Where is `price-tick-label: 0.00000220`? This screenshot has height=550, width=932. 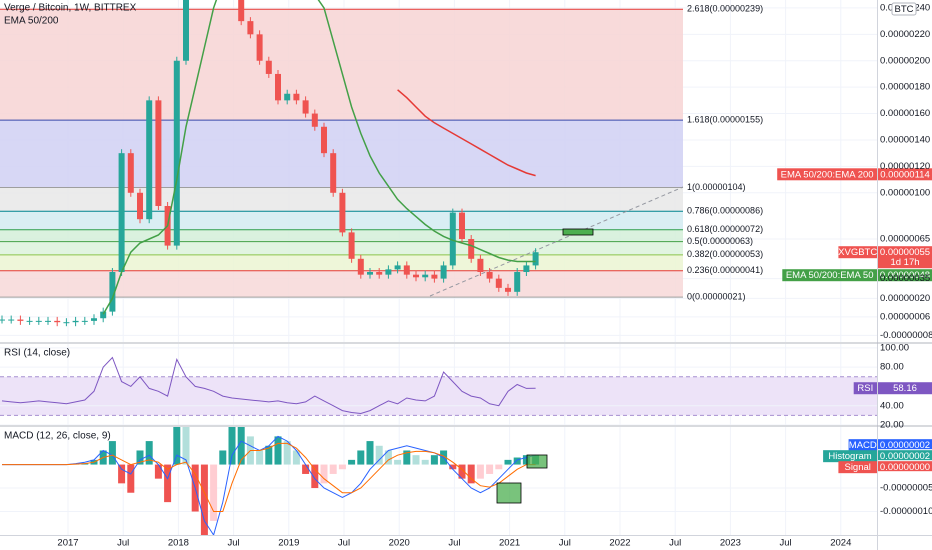 price-tick-label: 0.00000220 is located at coordinates (905, 34).